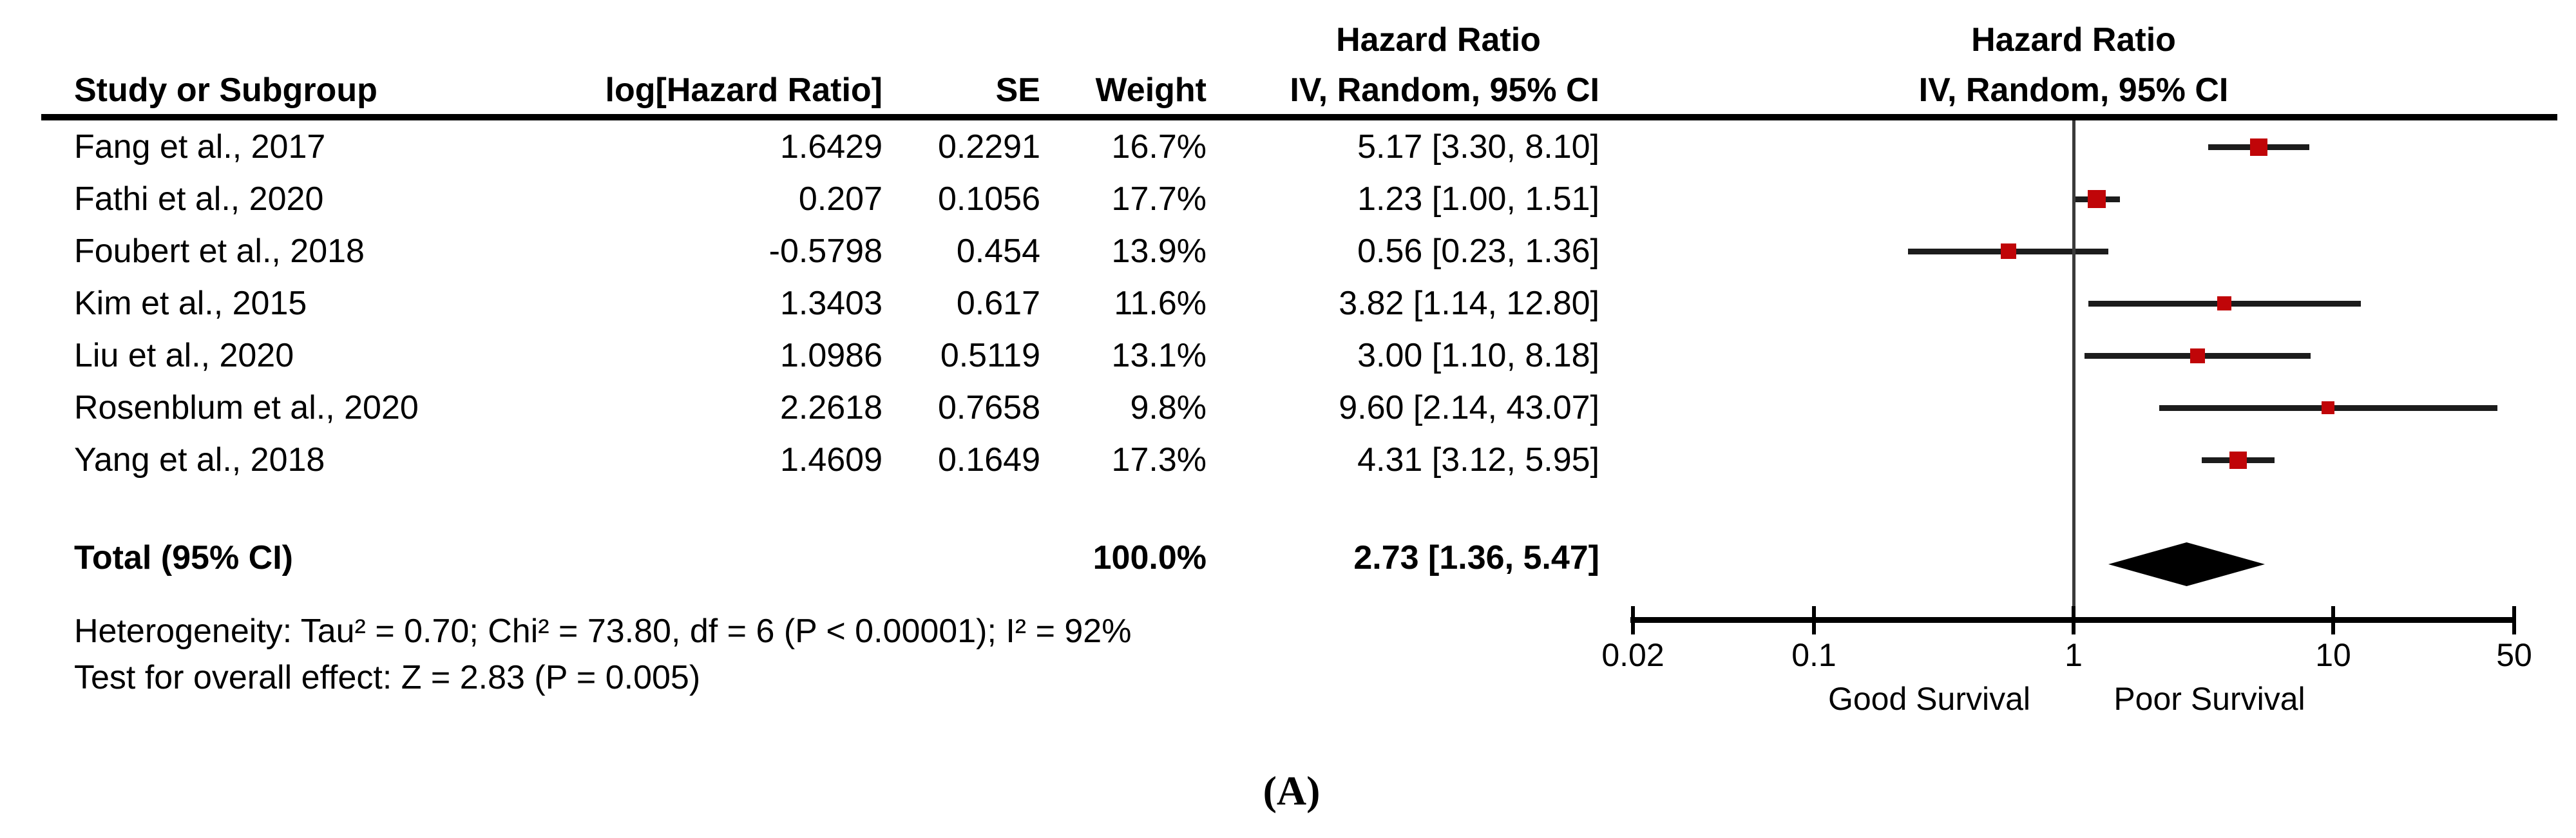 The image size is (2576, 838). Describe the element at coordinates (1149, 557) in the screenshot. I see `total-row-weight: 100.0%` at that location.